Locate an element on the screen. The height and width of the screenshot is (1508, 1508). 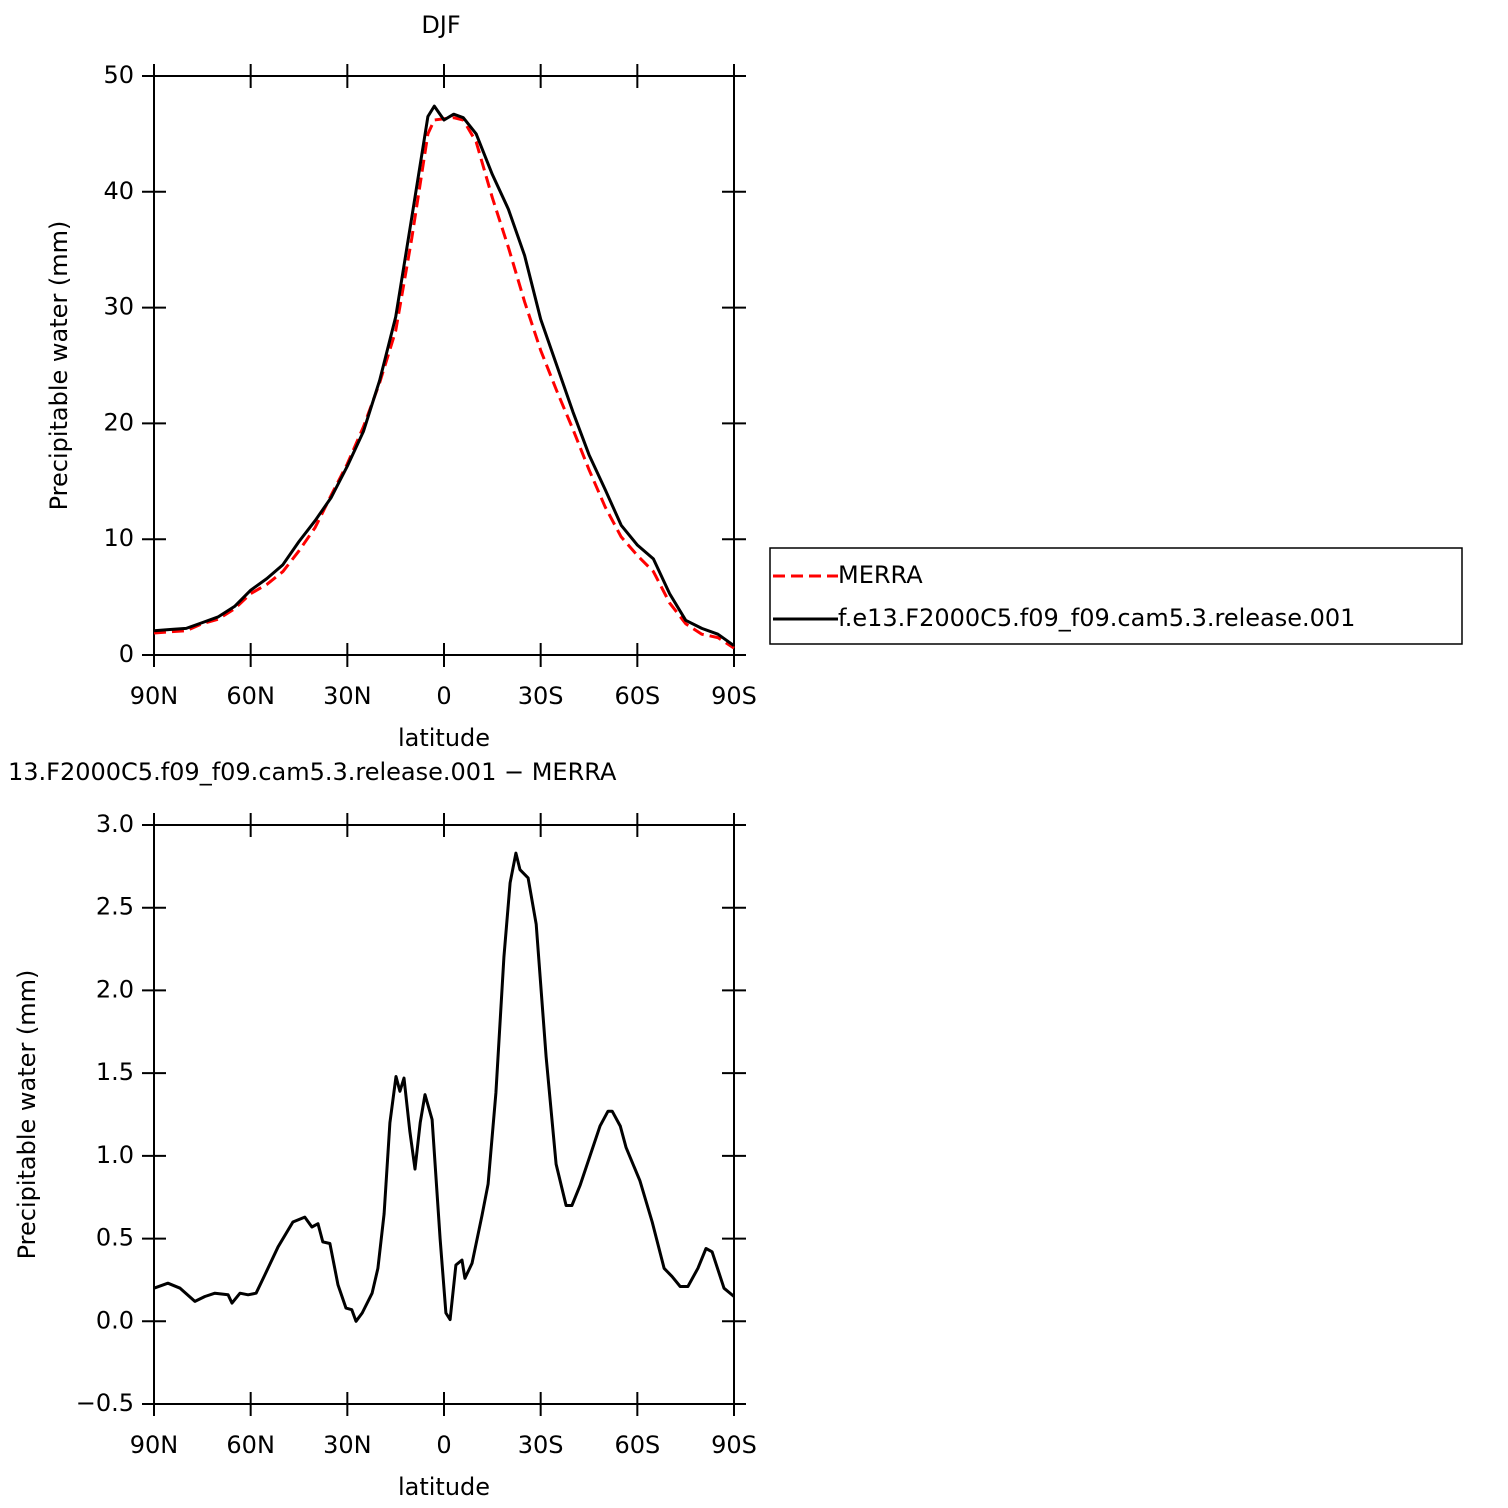
legend-label: MERRA is located at coordinates (880, 575).